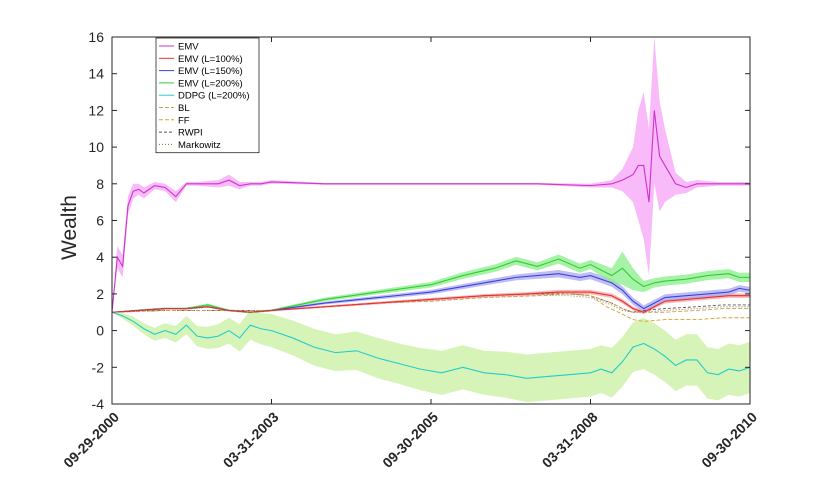  Describe the element at coordinates (210, 71) in the screenshot. I see `legend-label: EMV (L=150%)` at that location.